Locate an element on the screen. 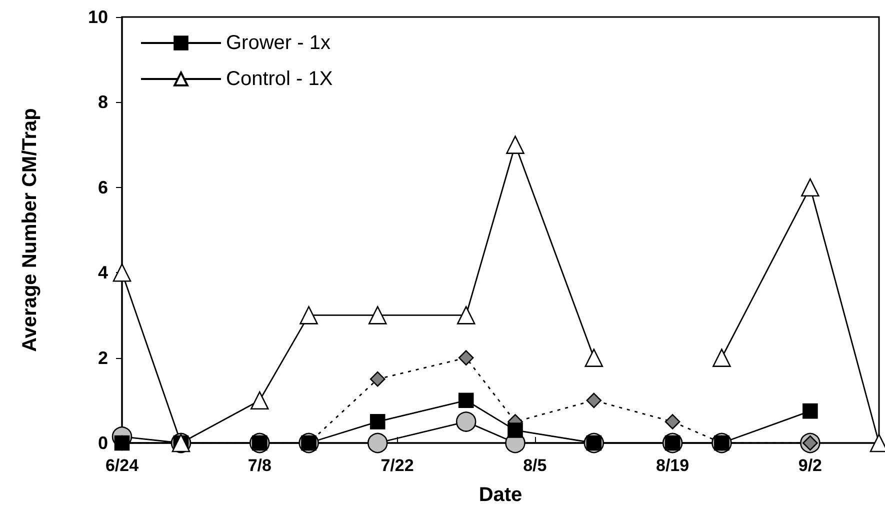 The height and width of the screenshot is (527, 885). y-tick-label: 6 is located at coordinates (103, 187).